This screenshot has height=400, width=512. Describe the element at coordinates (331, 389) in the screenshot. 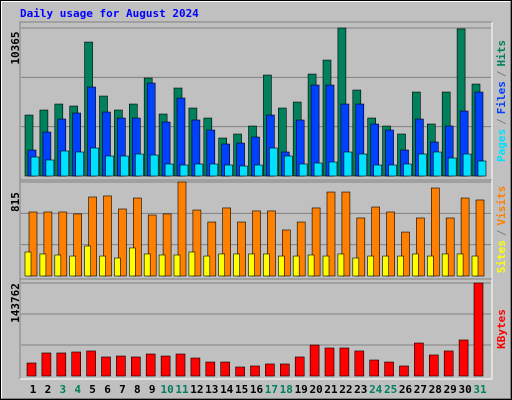

I see `x-tick-label: 21` at that location.